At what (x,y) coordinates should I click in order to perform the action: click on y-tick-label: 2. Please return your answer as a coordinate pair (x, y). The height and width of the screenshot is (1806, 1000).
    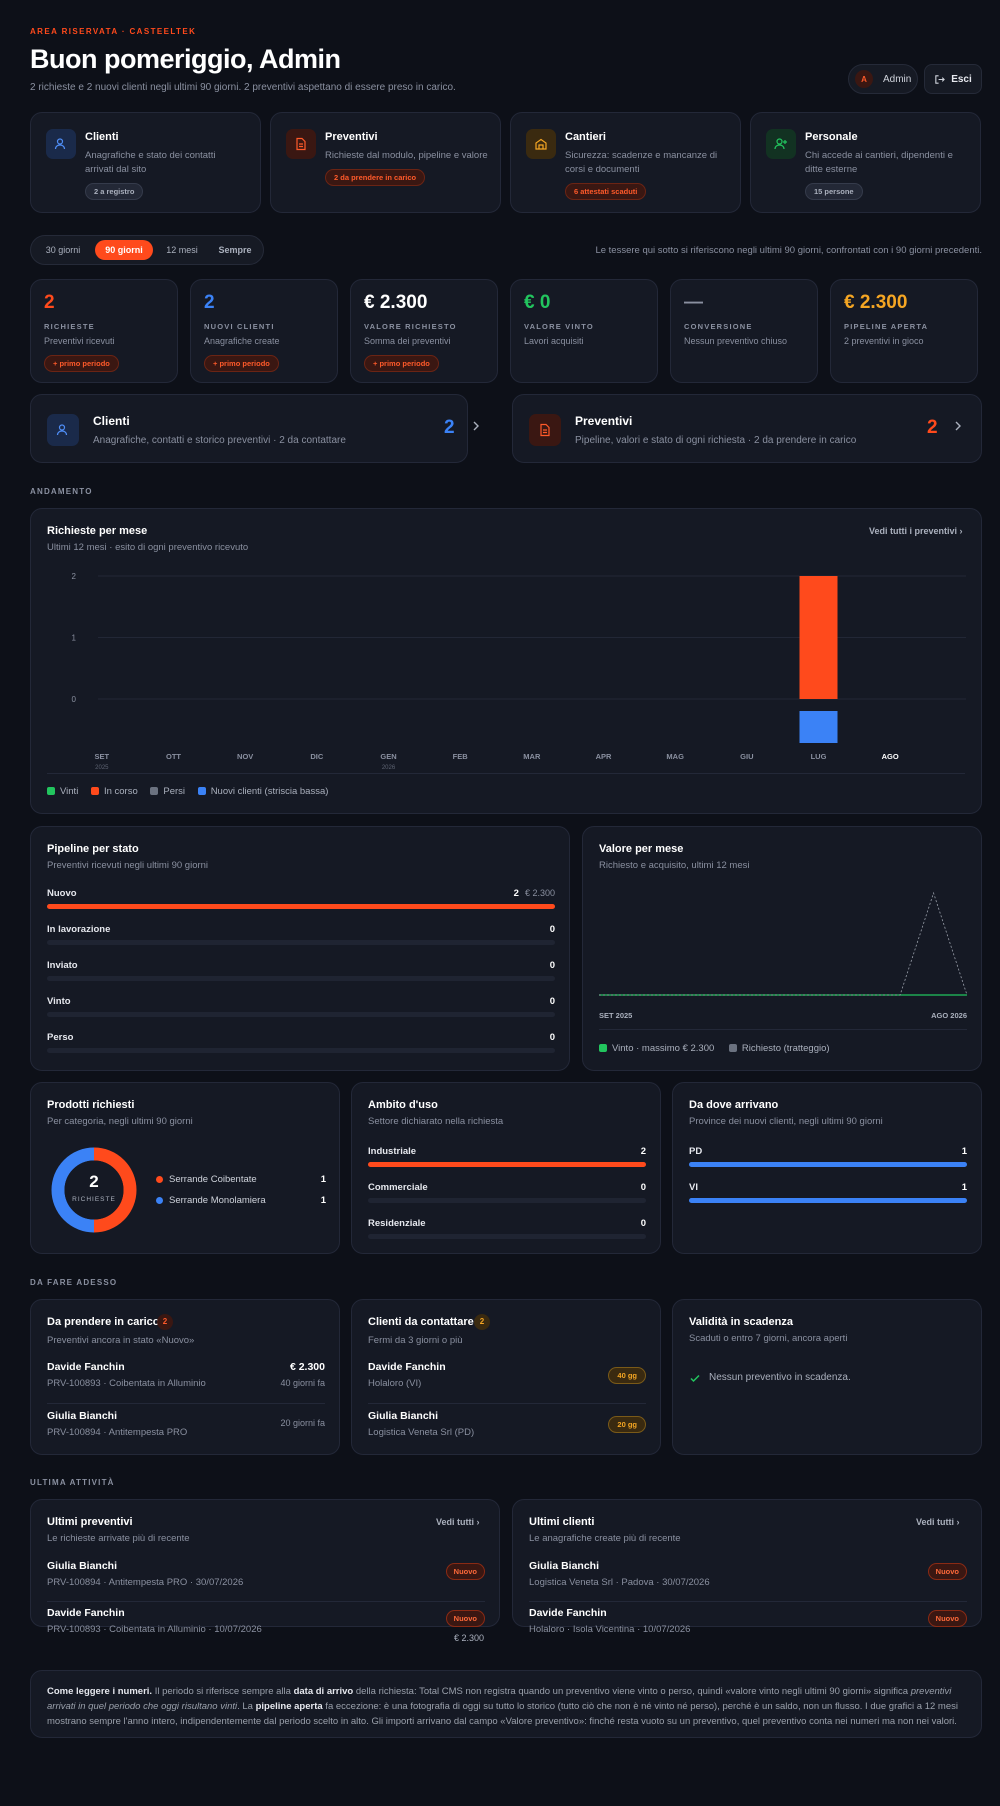
    Looking at the image, I should click on (74, 576).